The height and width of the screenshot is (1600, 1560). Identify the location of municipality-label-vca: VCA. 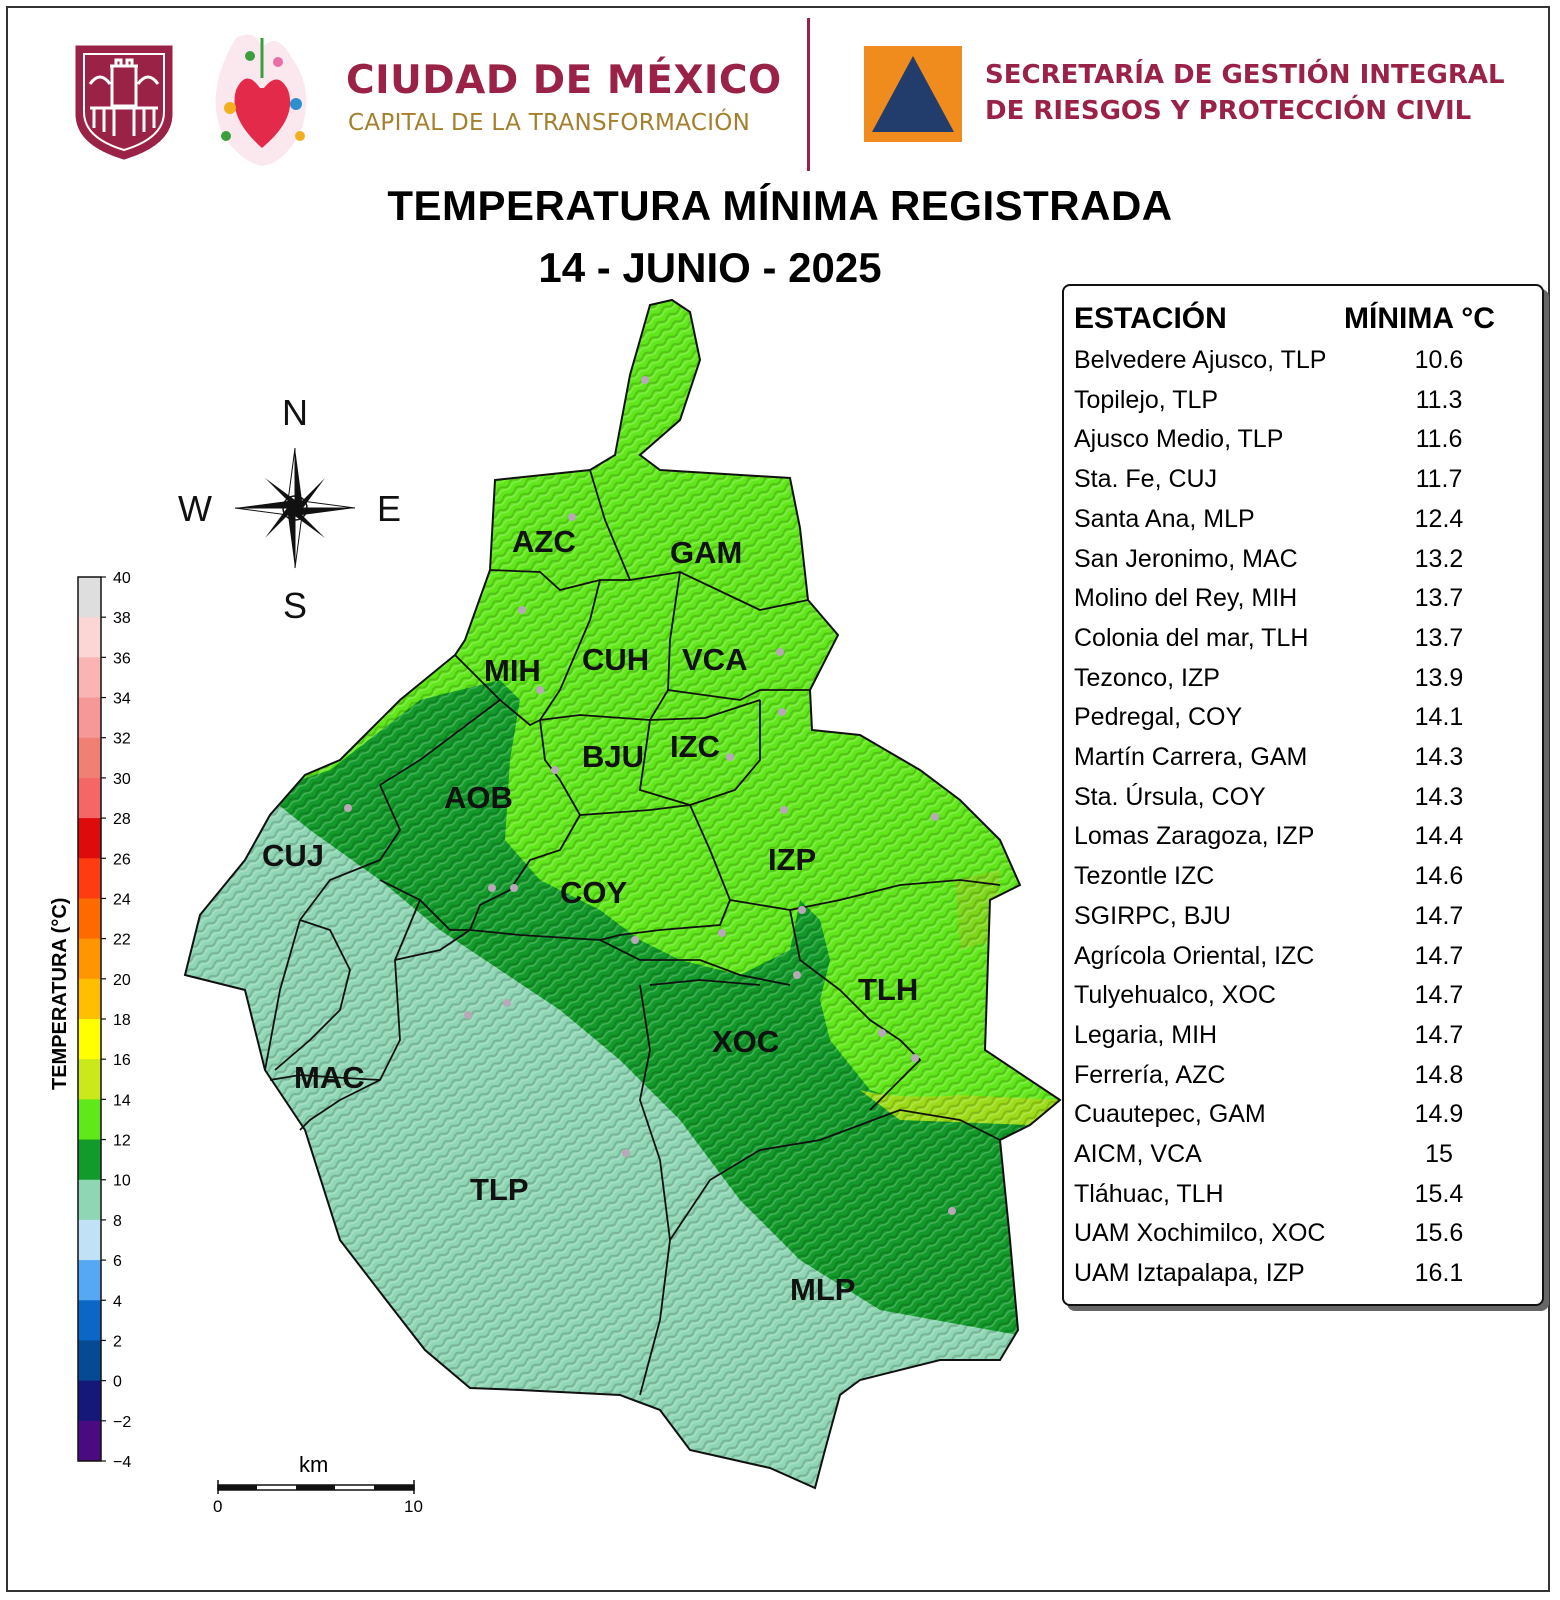
(714, 659).